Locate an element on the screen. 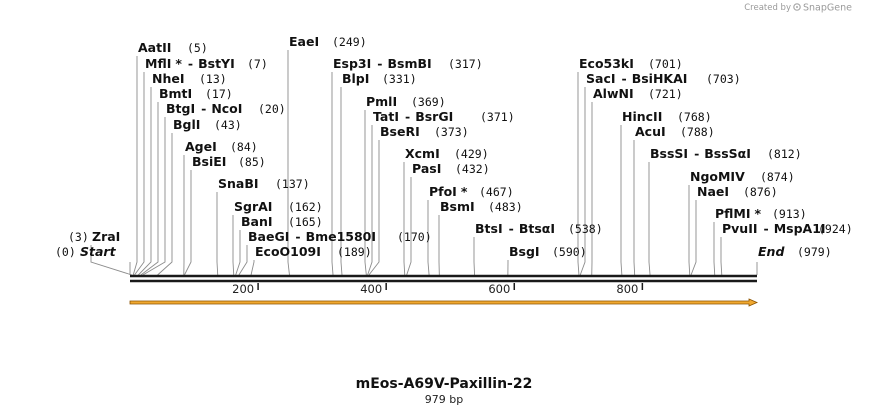  restriction-site-label: SacI - BsiHKAI (703) is located at coordinates (663, 78).